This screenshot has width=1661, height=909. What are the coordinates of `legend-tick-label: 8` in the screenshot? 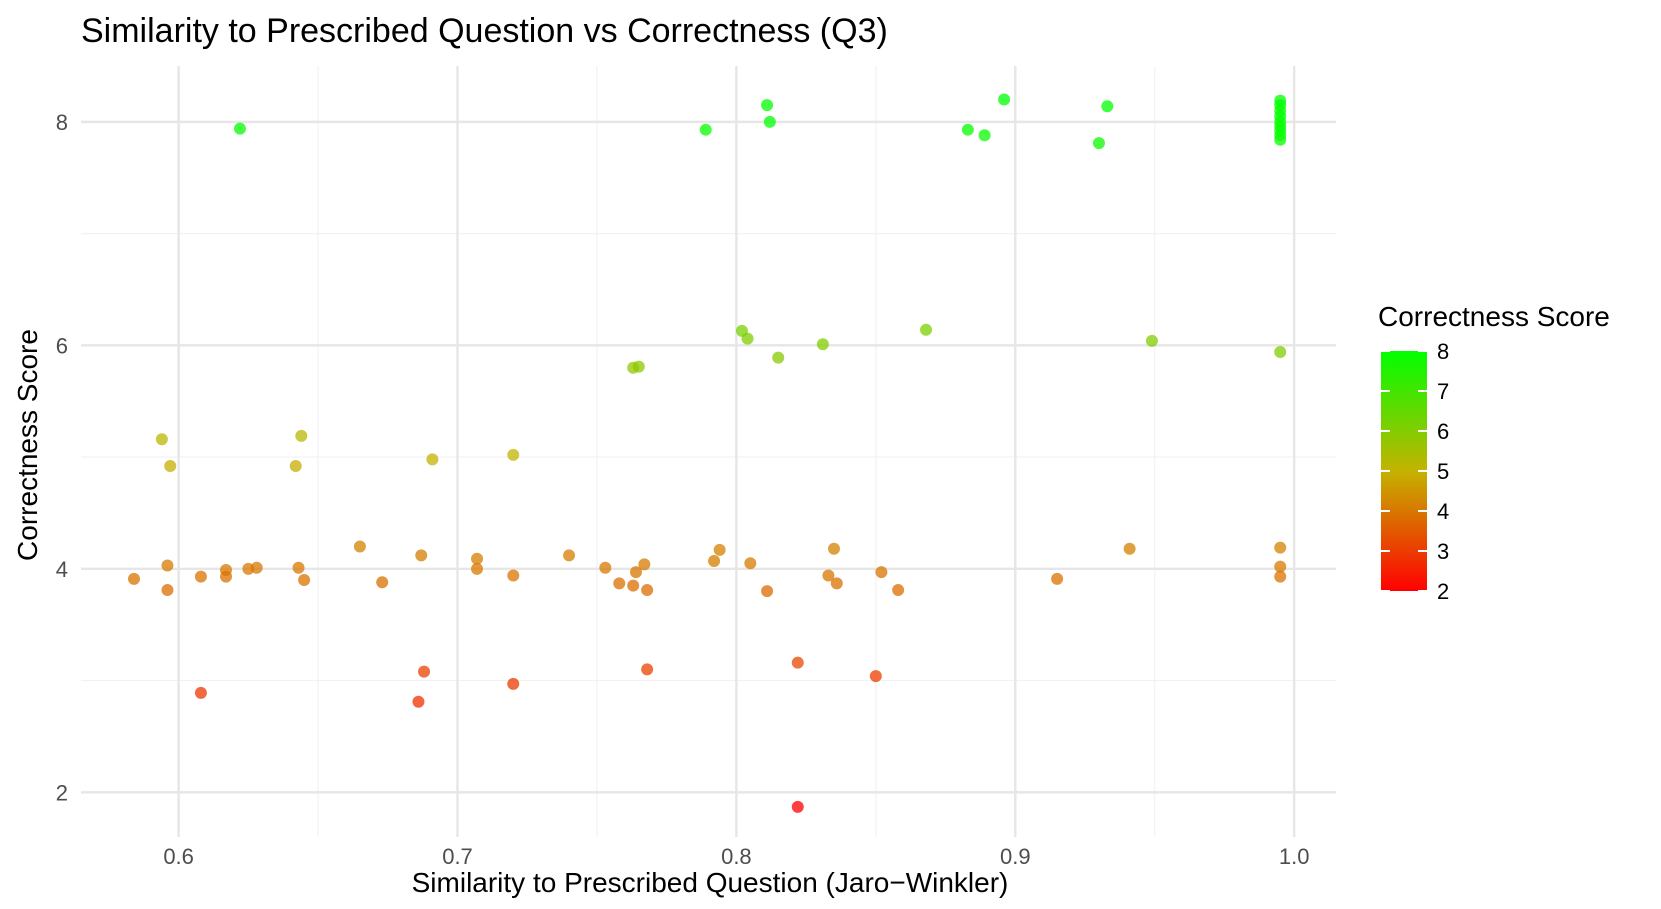 It's located at (1443, 351).